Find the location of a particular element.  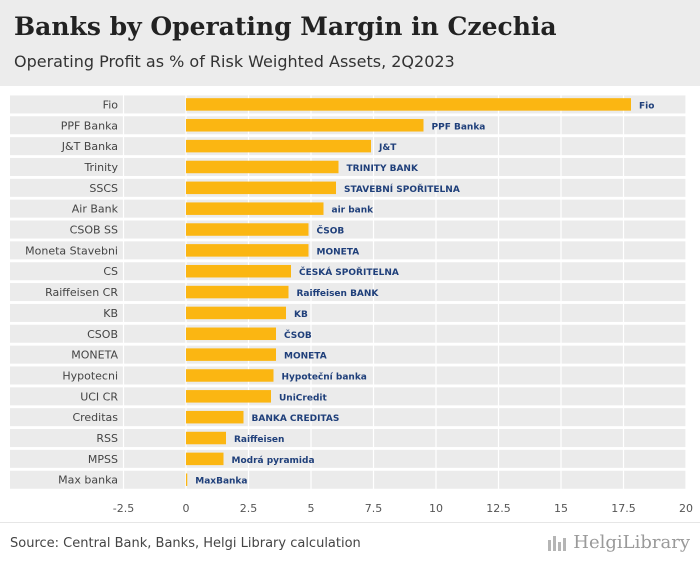

bank-logo: PPF Banka is located at coordinates (459, 127).